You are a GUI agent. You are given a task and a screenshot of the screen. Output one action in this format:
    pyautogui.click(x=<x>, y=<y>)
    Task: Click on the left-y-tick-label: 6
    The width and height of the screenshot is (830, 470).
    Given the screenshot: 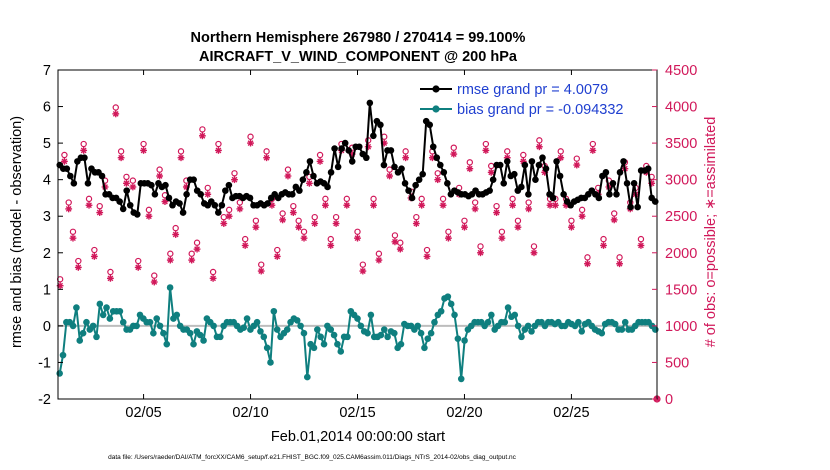 What is the action you would take?
    pyautogui.click(x=47, y=108)
    